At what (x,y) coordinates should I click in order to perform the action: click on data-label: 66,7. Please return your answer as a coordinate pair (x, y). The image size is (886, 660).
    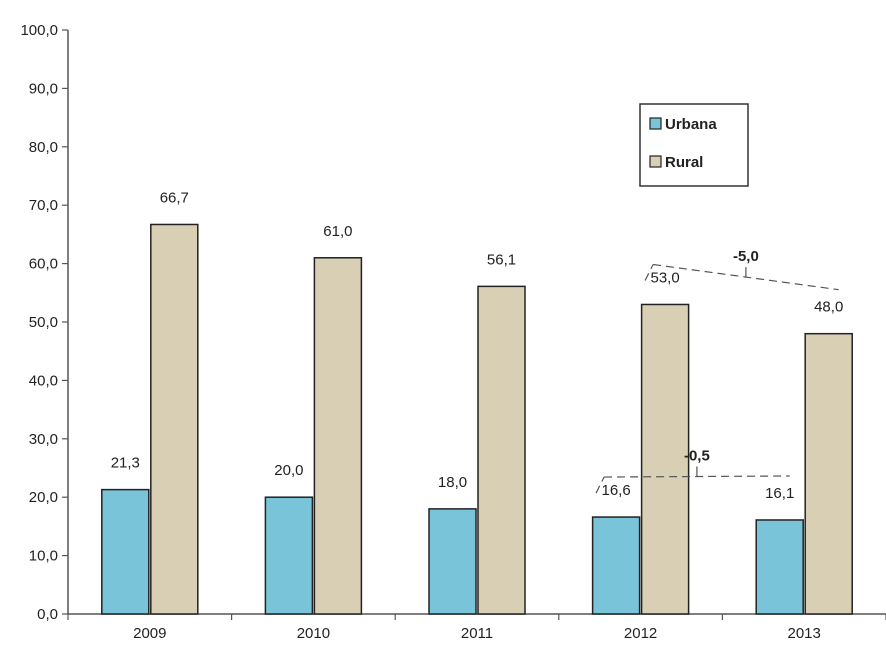
    Looking at the image, I should click on (174, 197).